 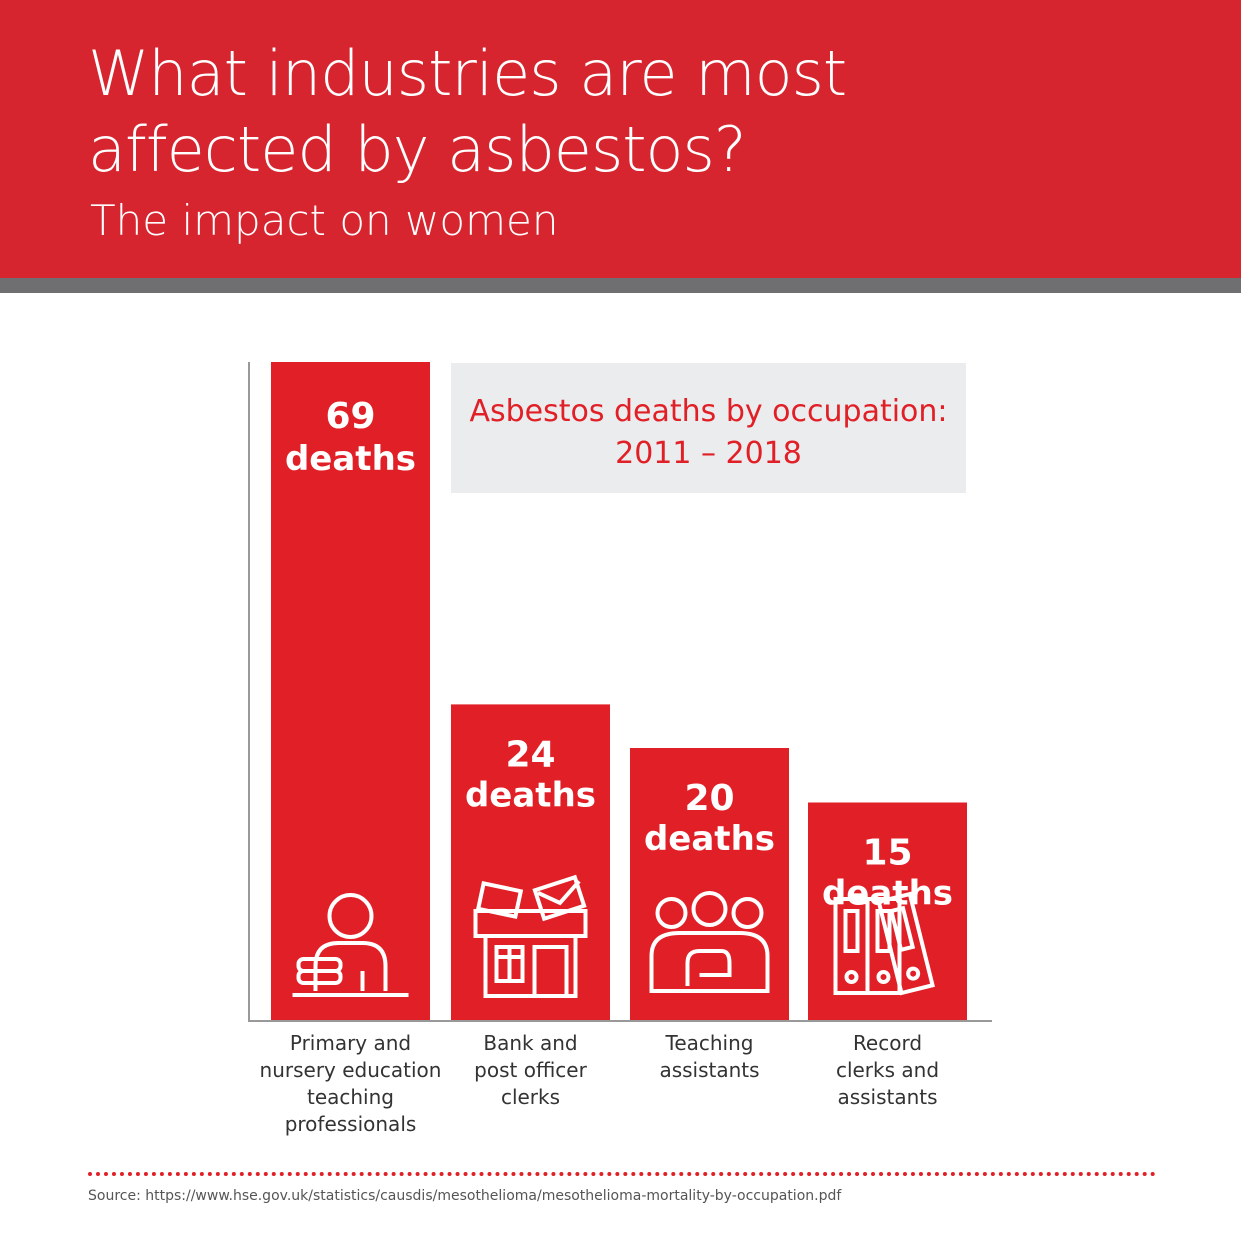 I want to click on title-line-2: affected by asbestos?, so click(x=417, y=149).